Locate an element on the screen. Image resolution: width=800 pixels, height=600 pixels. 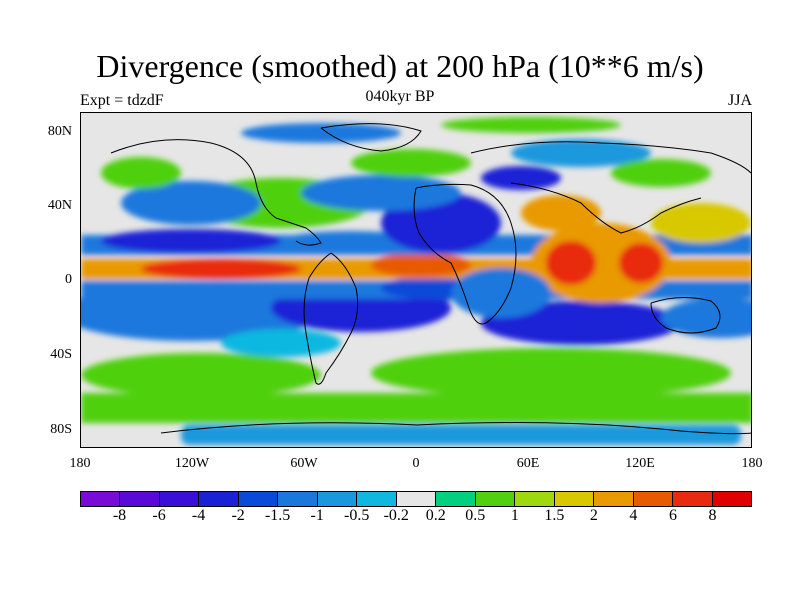
lon-label-180e: 180 is located at coordinates (752, 463).